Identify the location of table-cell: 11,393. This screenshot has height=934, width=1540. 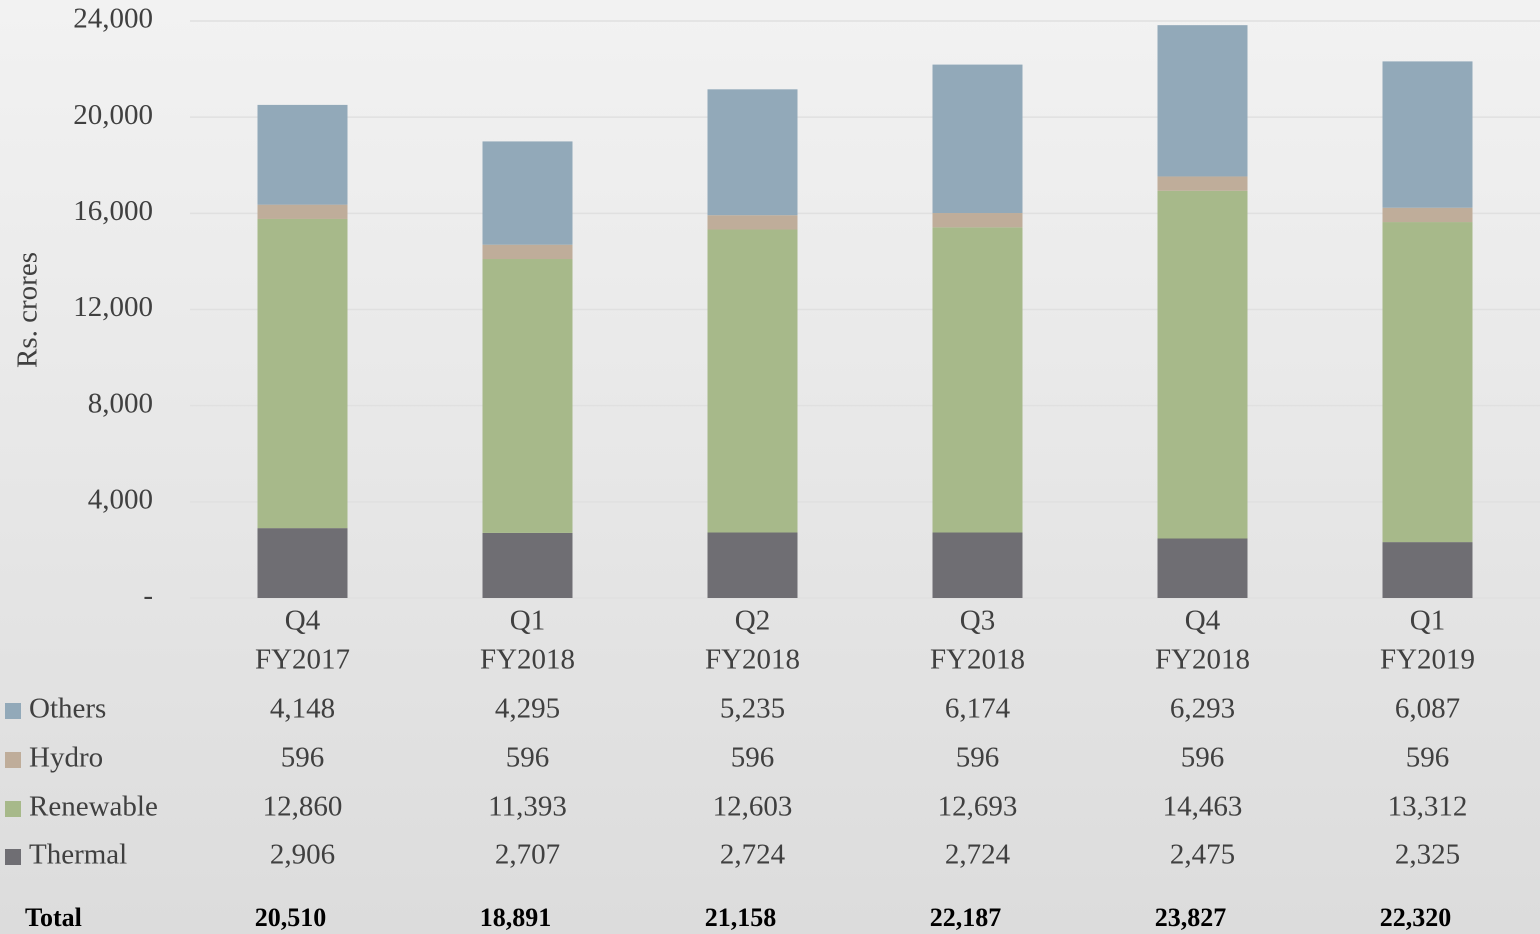
(527, 807).